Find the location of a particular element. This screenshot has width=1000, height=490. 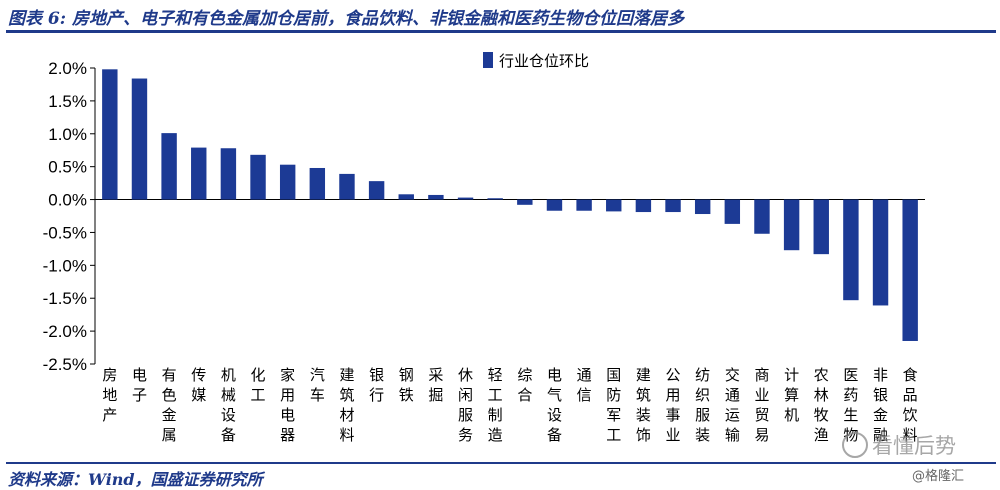

footer-rule is located at coordinates (501, 463).